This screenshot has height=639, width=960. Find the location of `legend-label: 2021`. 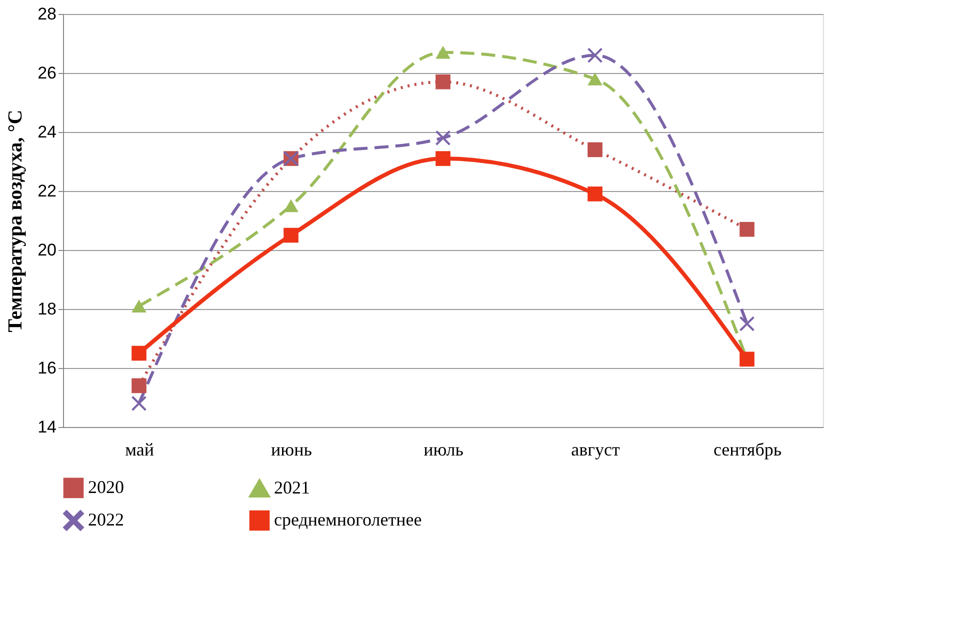

legend-label: 2021 is located at coordinates (292, 488).